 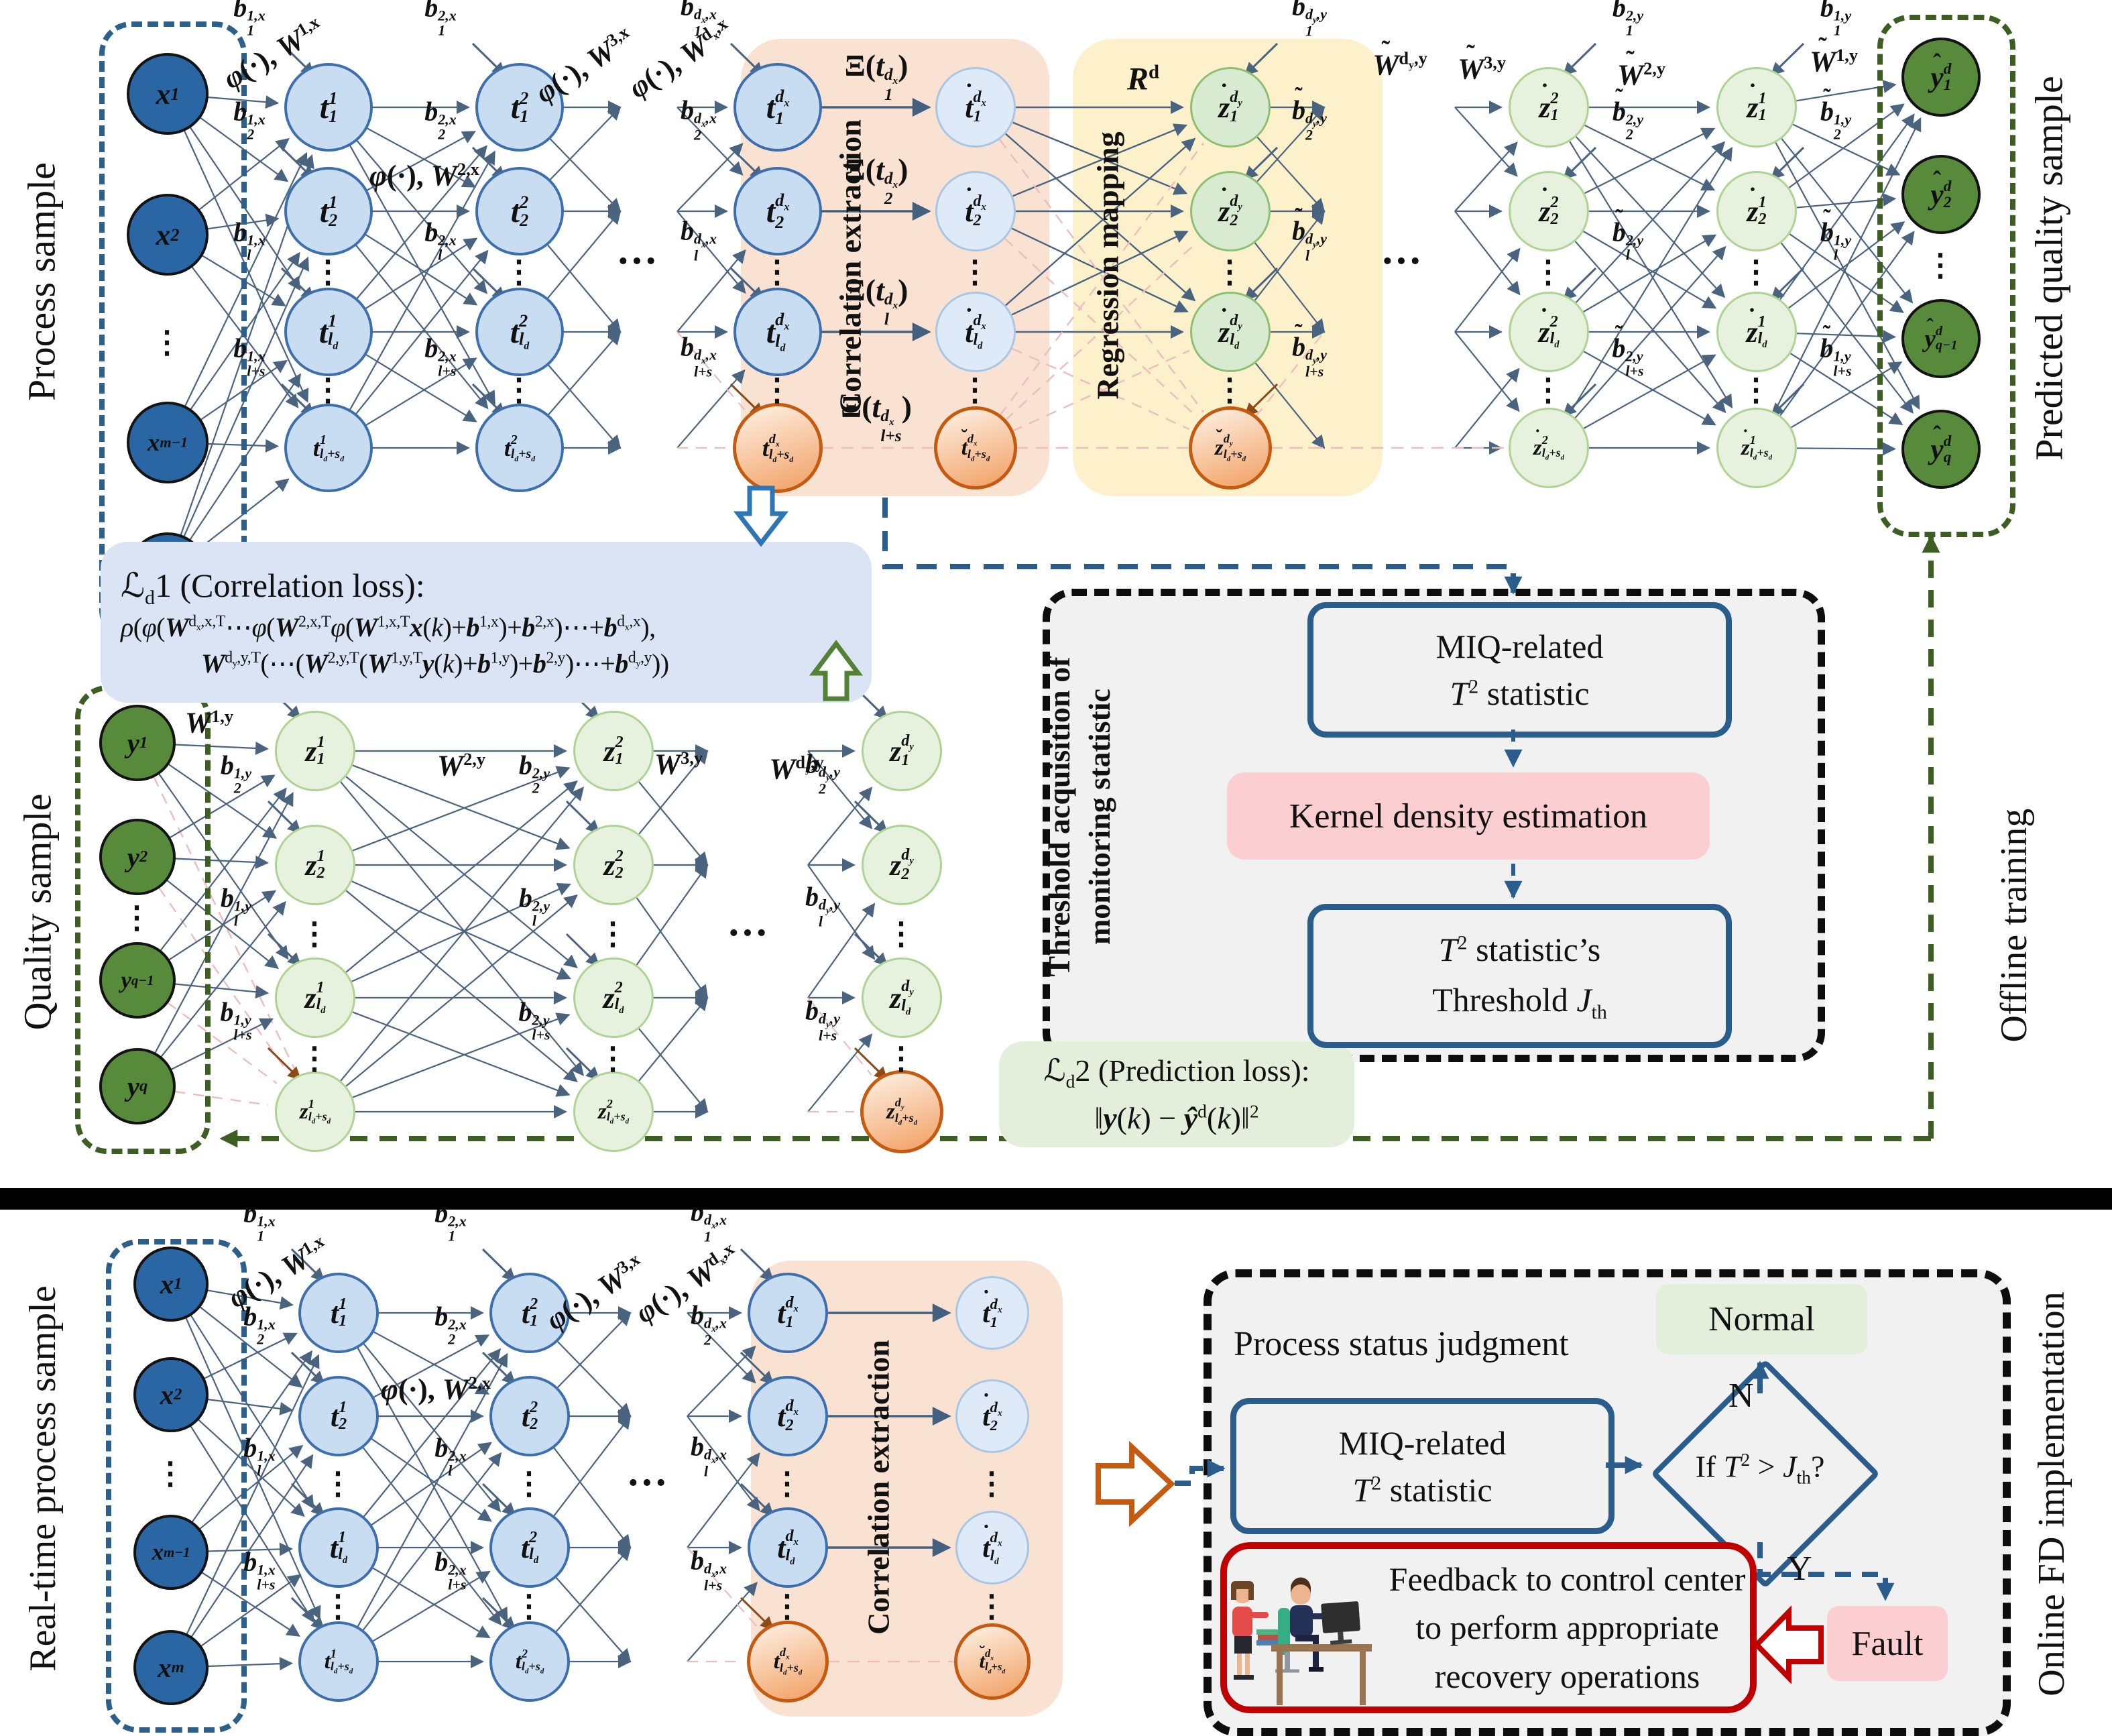 What do you see at coordinates (209, 723) in the screenshot?
I see `weight-label-13: W1,y` at bounding box center [209, 723].